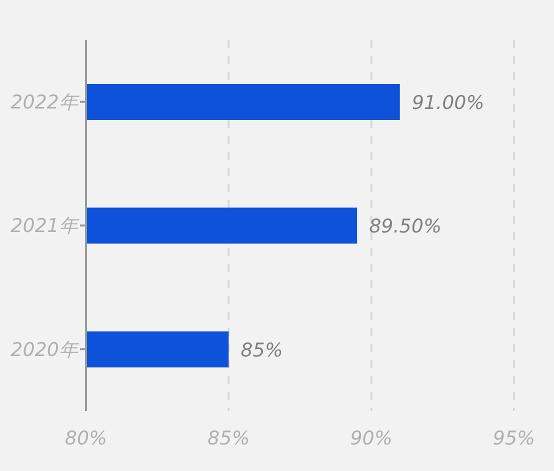 This screenshot has height=471, width=554. Describe the element at coordinates (448, 103) in the screenshot. I see `data-label: 91.00%` at that location.